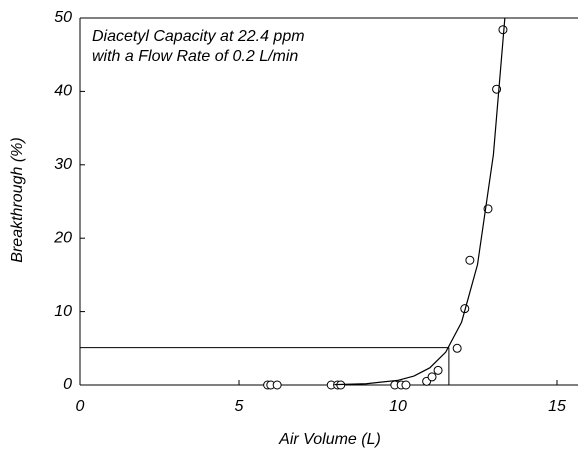  What do you see at coordinates (63, 17) in the screenshot?
I see `y-tick-label: 50` at bounding box center [63, 17].